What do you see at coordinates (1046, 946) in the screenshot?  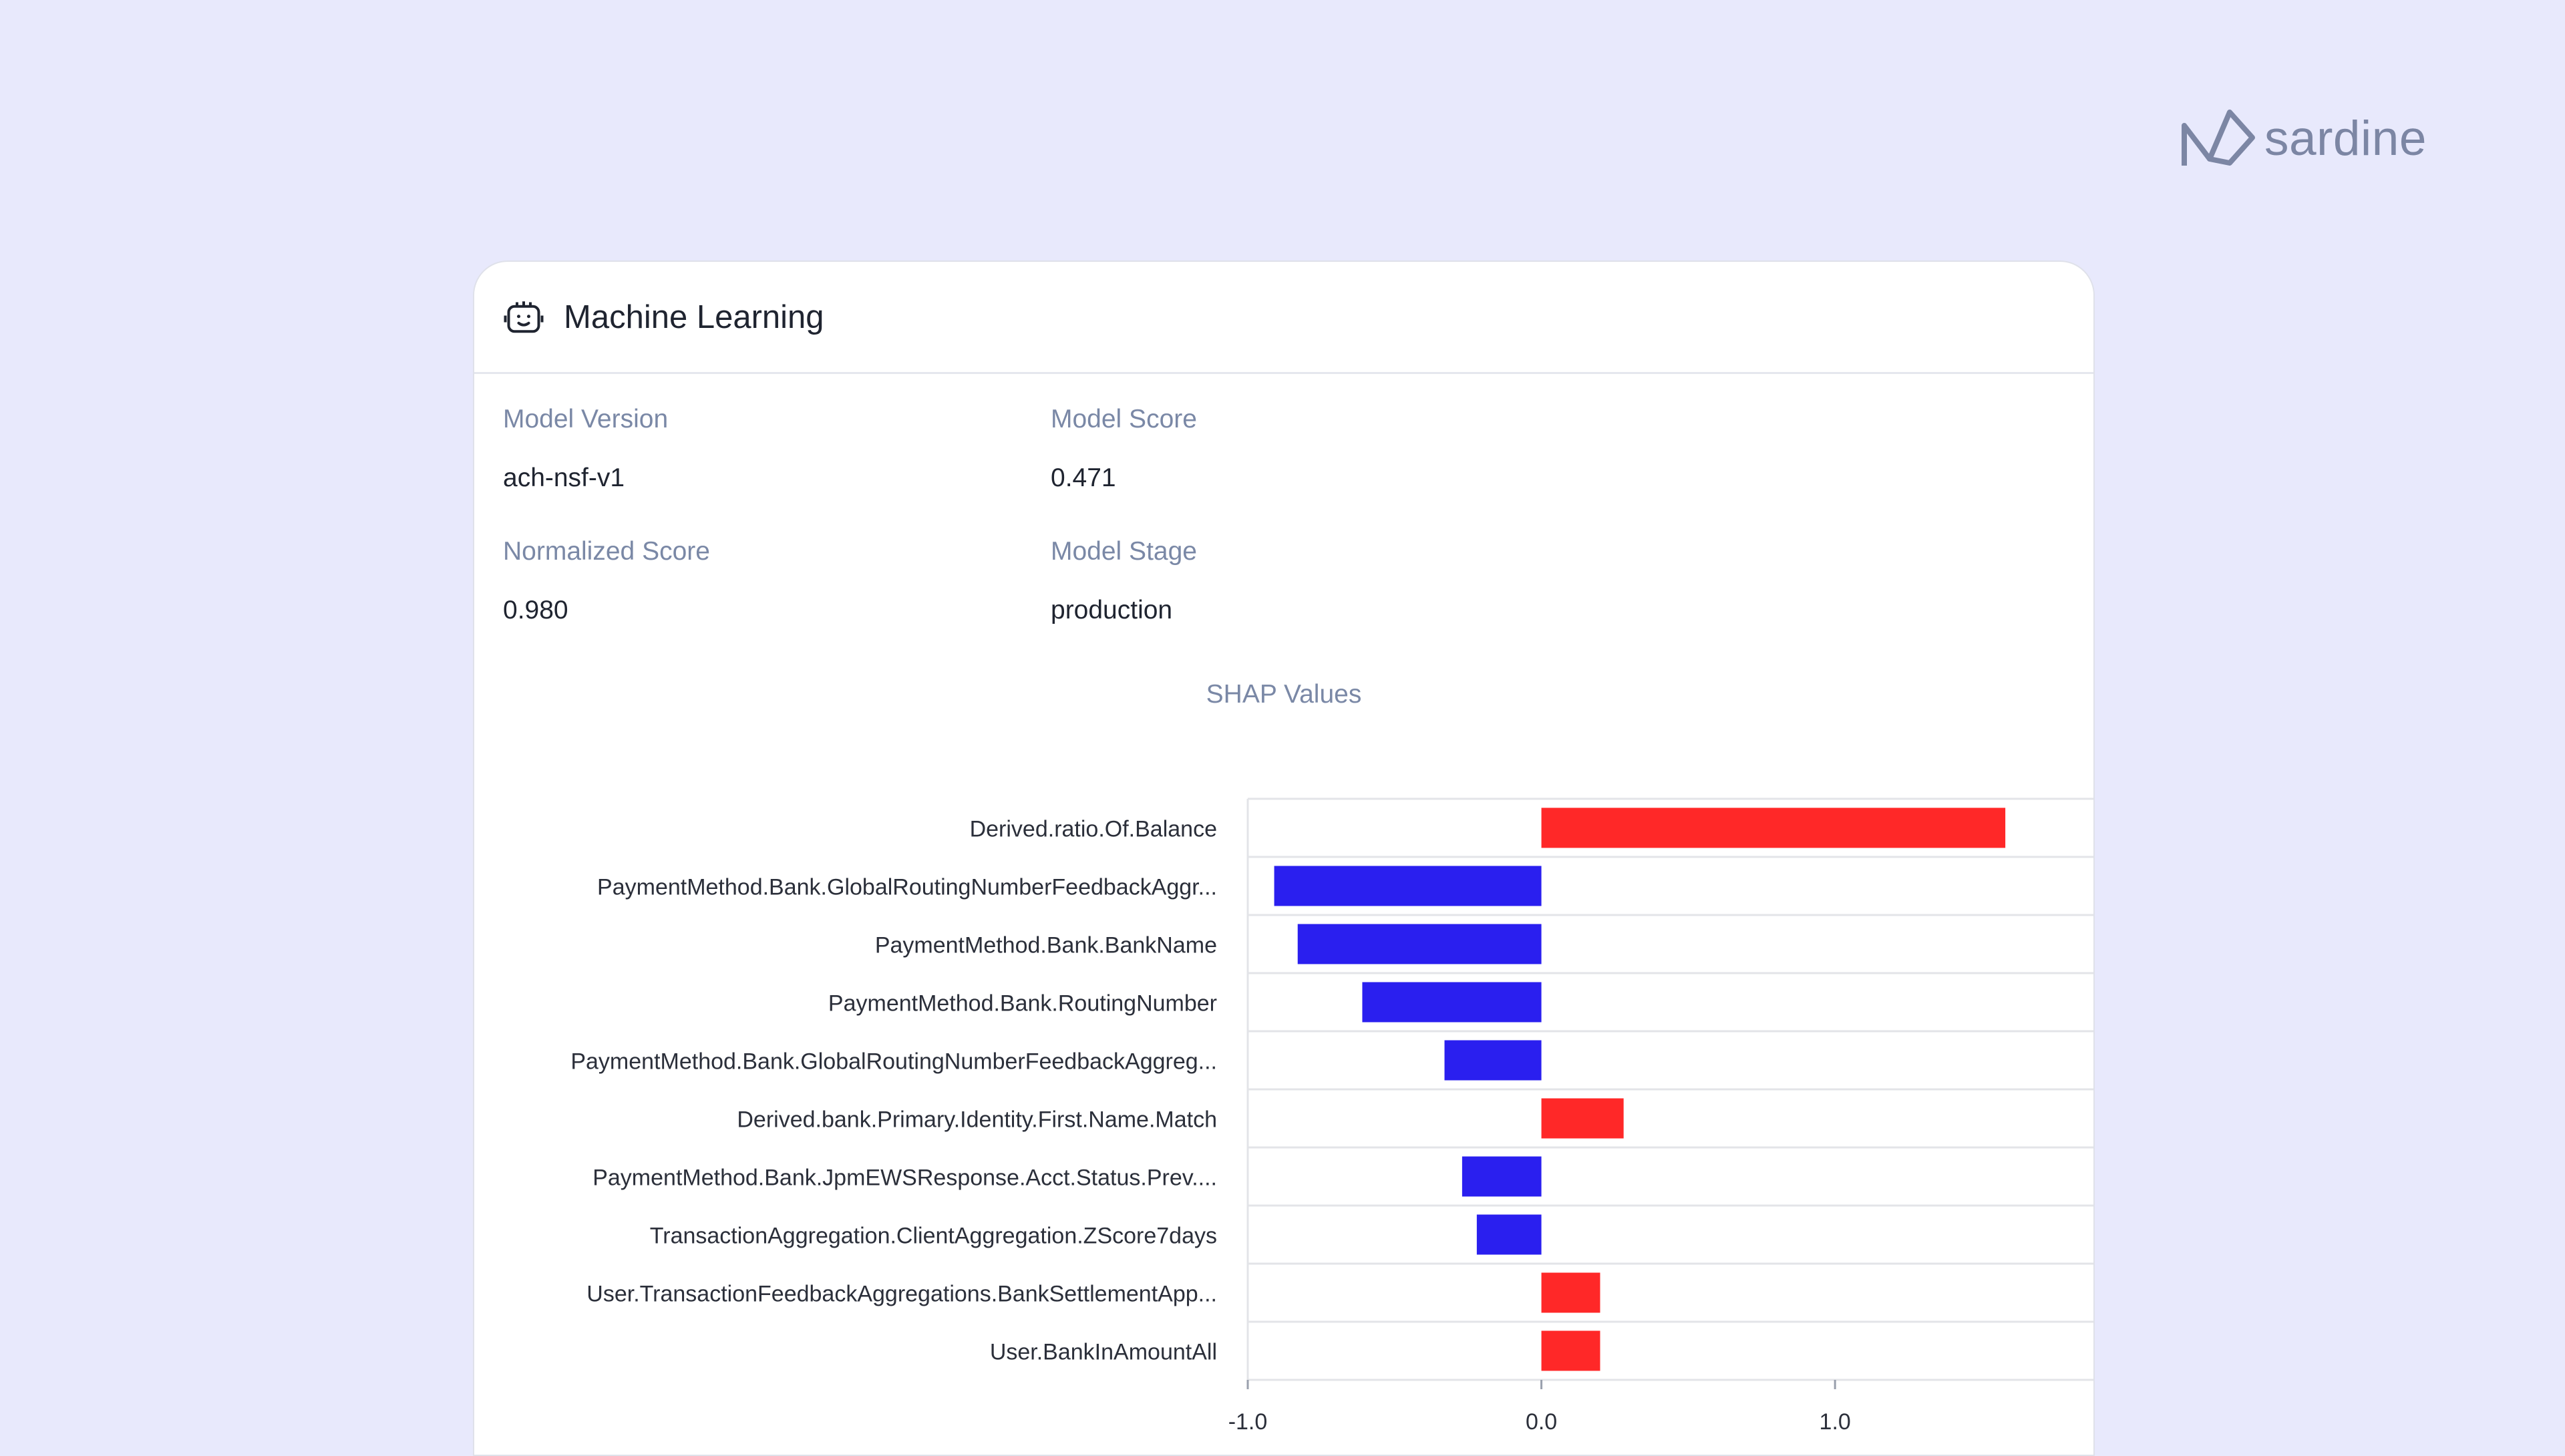 I see `feature-label: PaymentMethod.Bank.BankName` at bounding box center [1046, 946].